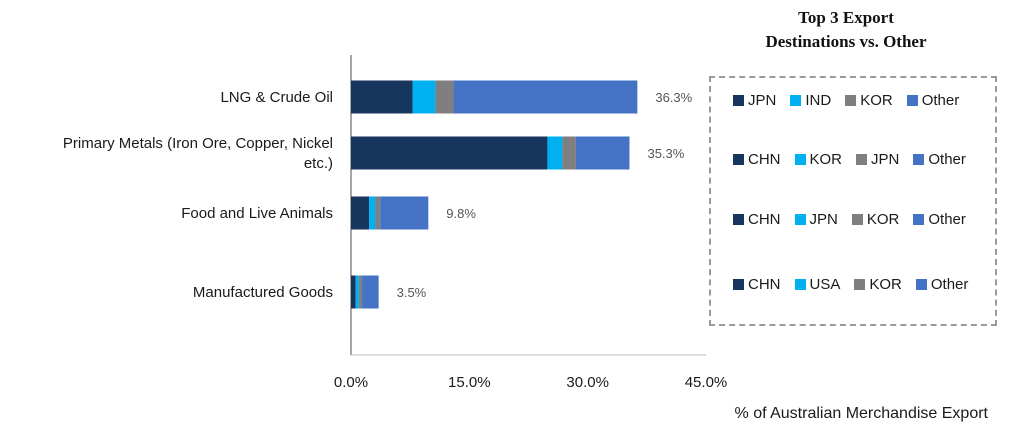  What do you see at coordinates (846, 17) in the screenshot?
I see `legend-title-line-1: Top 3 Export` at bounding box center [846, 17].